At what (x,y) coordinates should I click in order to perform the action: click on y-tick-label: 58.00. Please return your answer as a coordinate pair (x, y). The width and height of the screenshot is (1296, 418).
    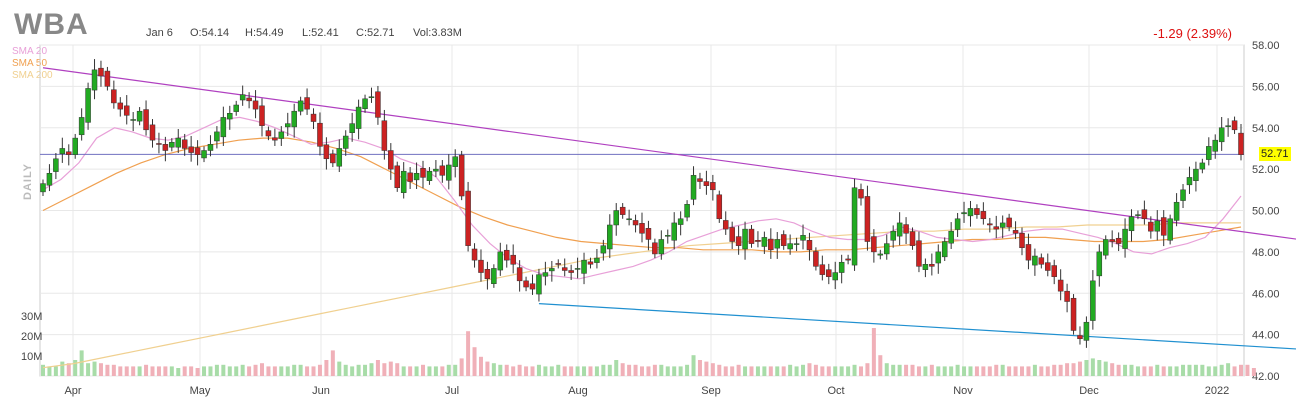
    Looking at the image, I should click on (1266, 46).